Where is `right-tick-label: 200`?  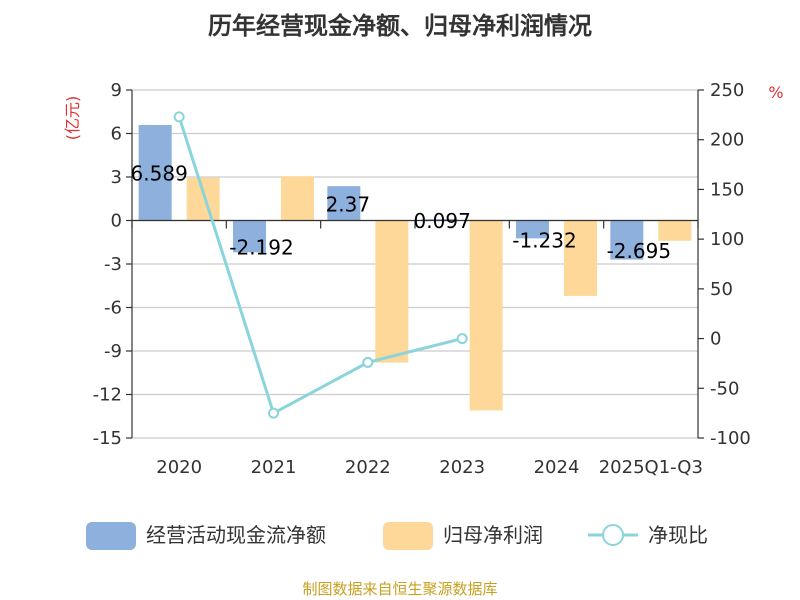 right-tick-label: 200 is located at coordinates (727, 140).